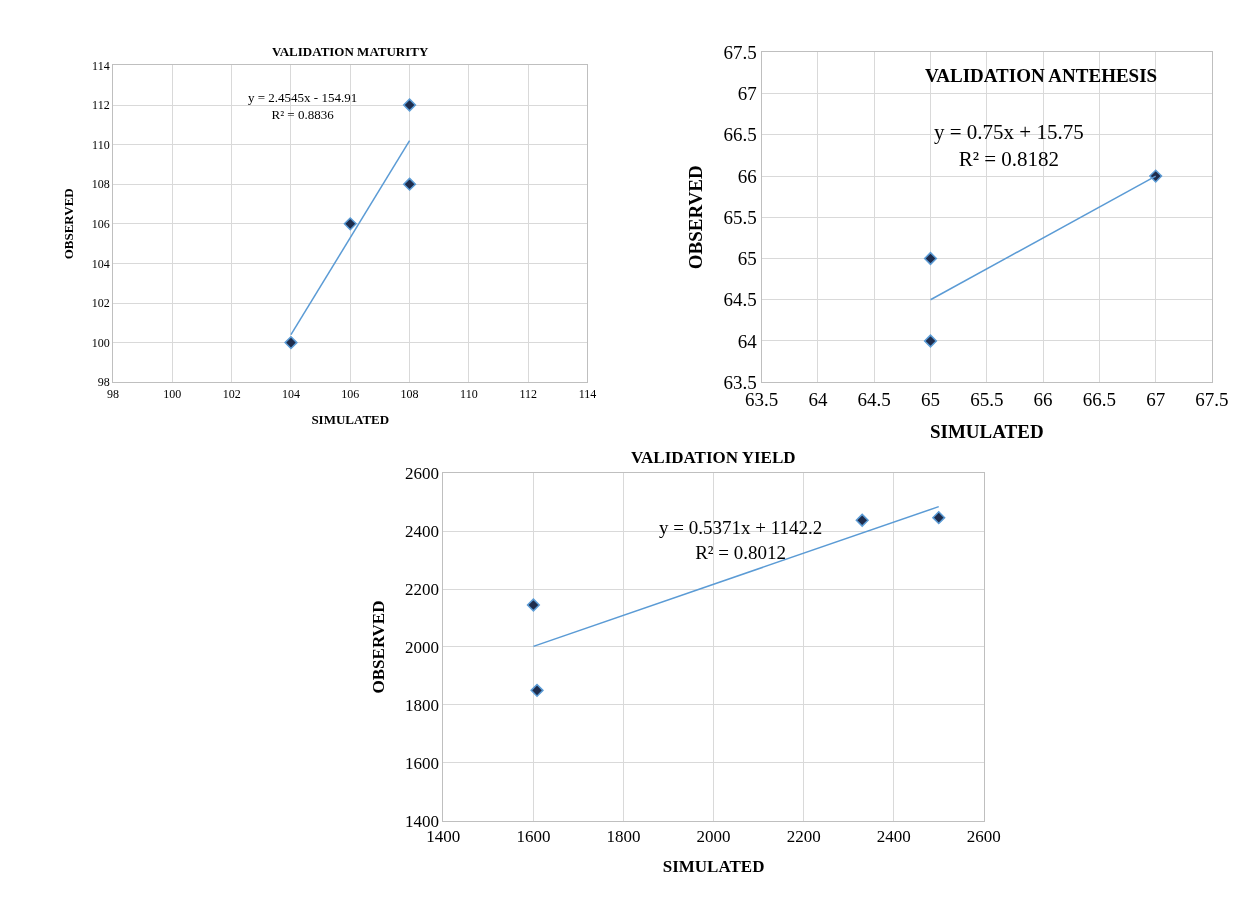  I want to click on x-tick-label: 2000, so click(713, 836).